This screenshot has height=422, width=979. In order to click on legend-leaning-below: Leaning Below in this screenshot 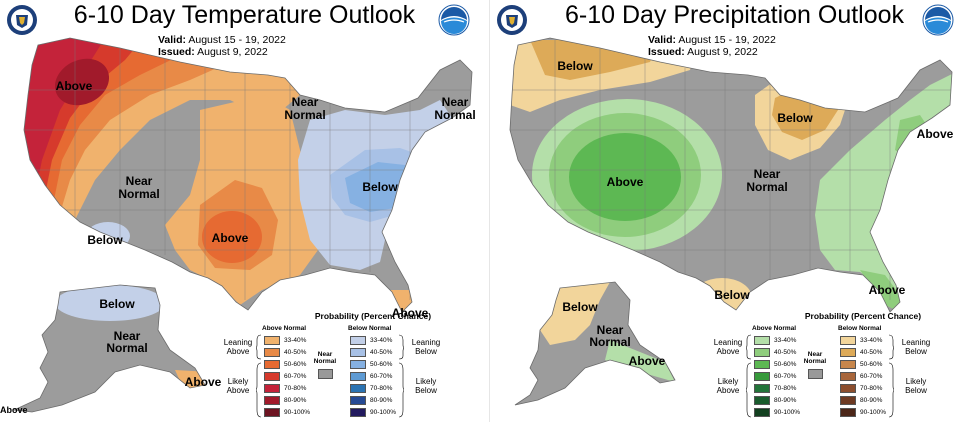, I will do `click(426, 347)`.